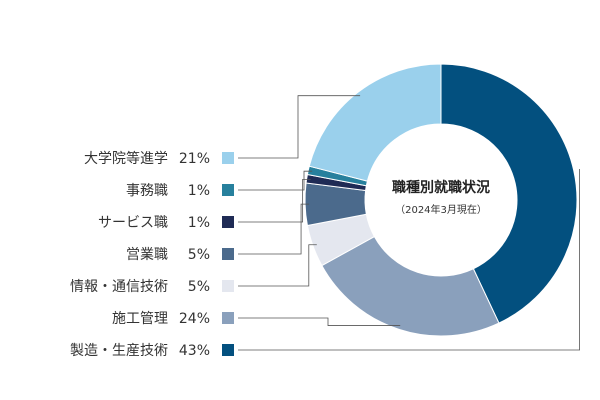  Describe the element at coordinates (441, 209) in the screenshot. I see `chart-subtitle: （2024年3月現在）` at that location.